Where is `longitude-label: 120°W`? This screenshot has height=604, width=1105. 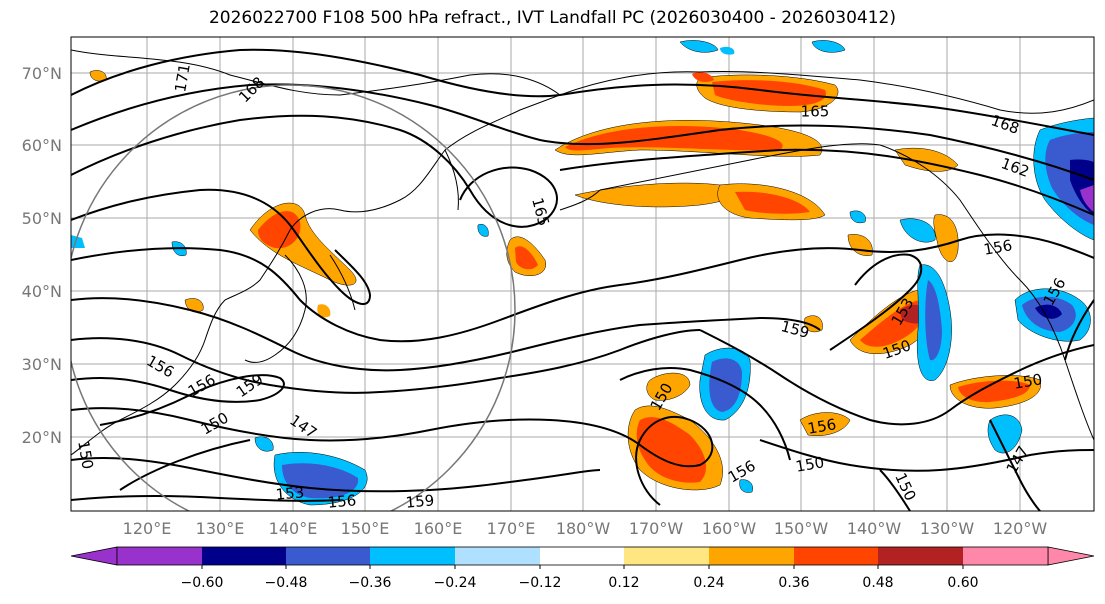
longitude-label: 120°W is located at coordinates (1020, 528).